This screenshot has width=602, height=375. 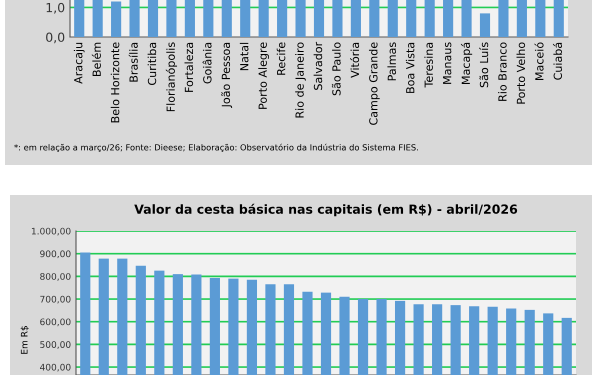 What do you see at coordinates (264, 75) in the screenshot?
I see `x-tick-label: Porto Alegre` at bounding box center [264, 75].